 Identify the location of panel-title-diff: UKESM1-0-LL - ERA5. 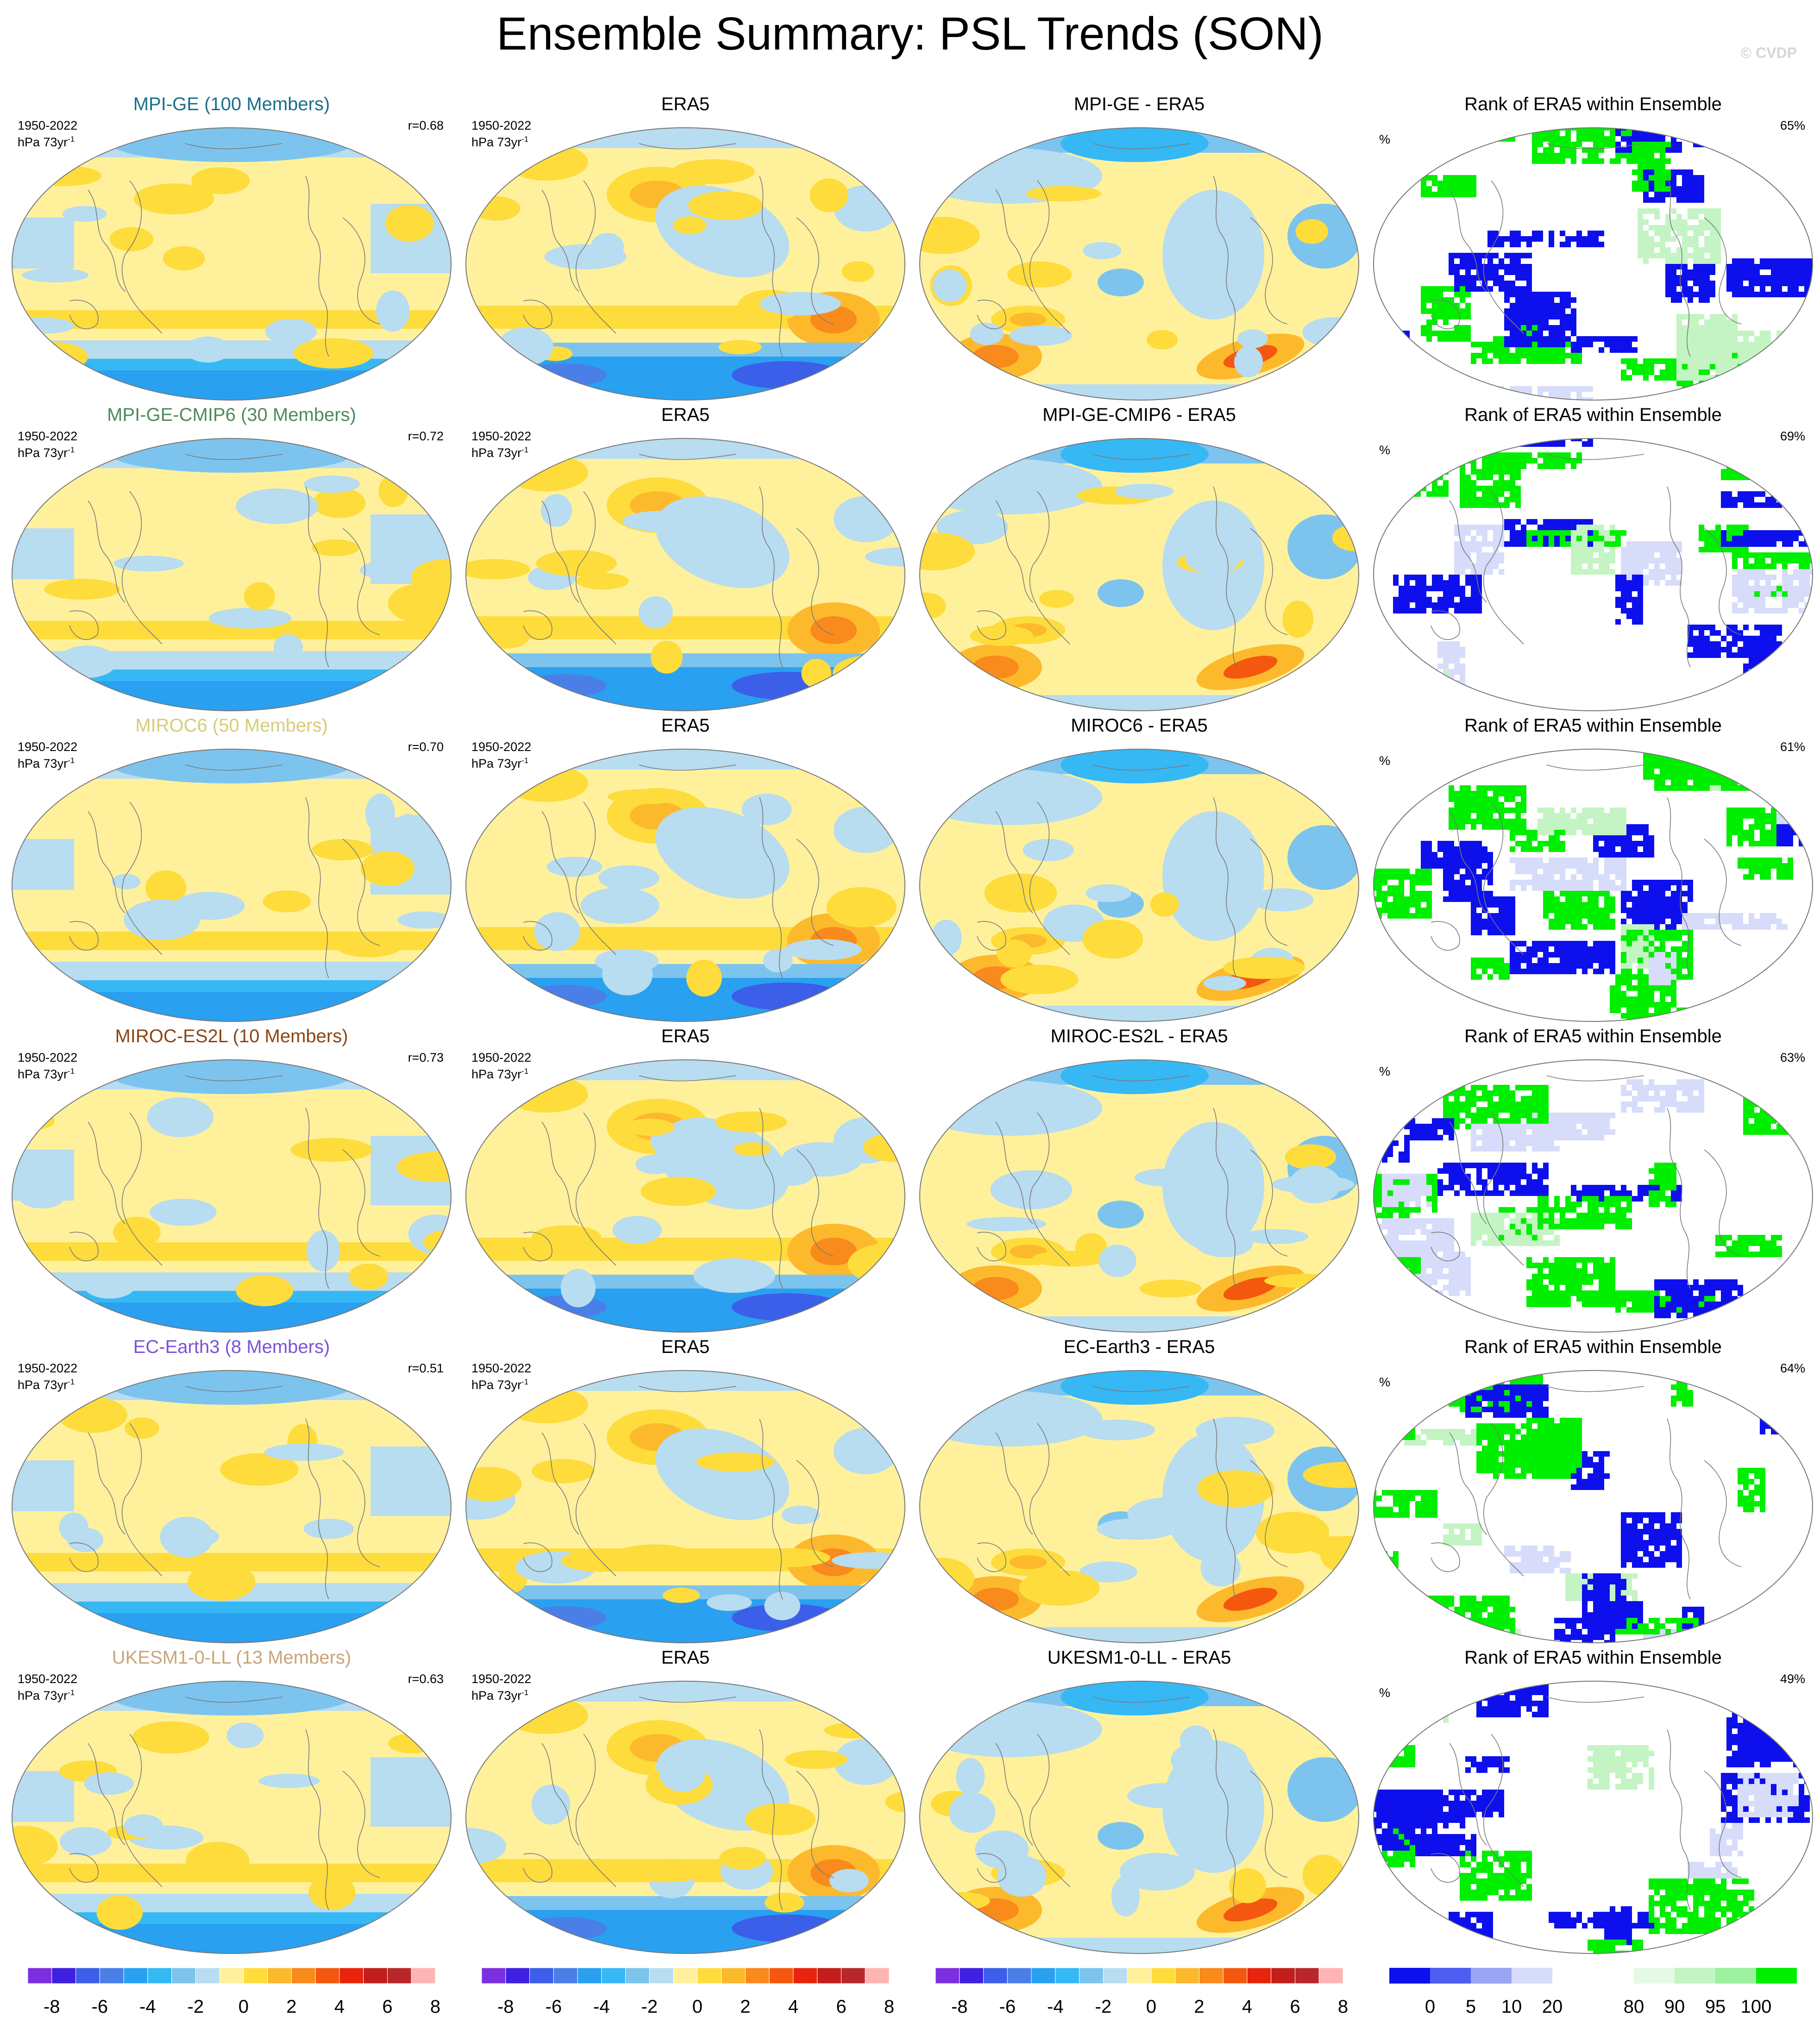
(1139, 1657).